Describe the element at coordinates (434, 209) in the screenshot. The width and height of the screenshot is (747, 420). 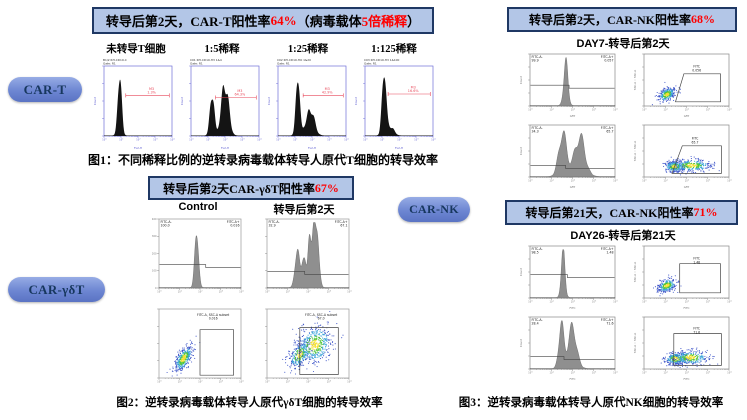
I see `car-nk-pill-label: CAR-NK` at that location.